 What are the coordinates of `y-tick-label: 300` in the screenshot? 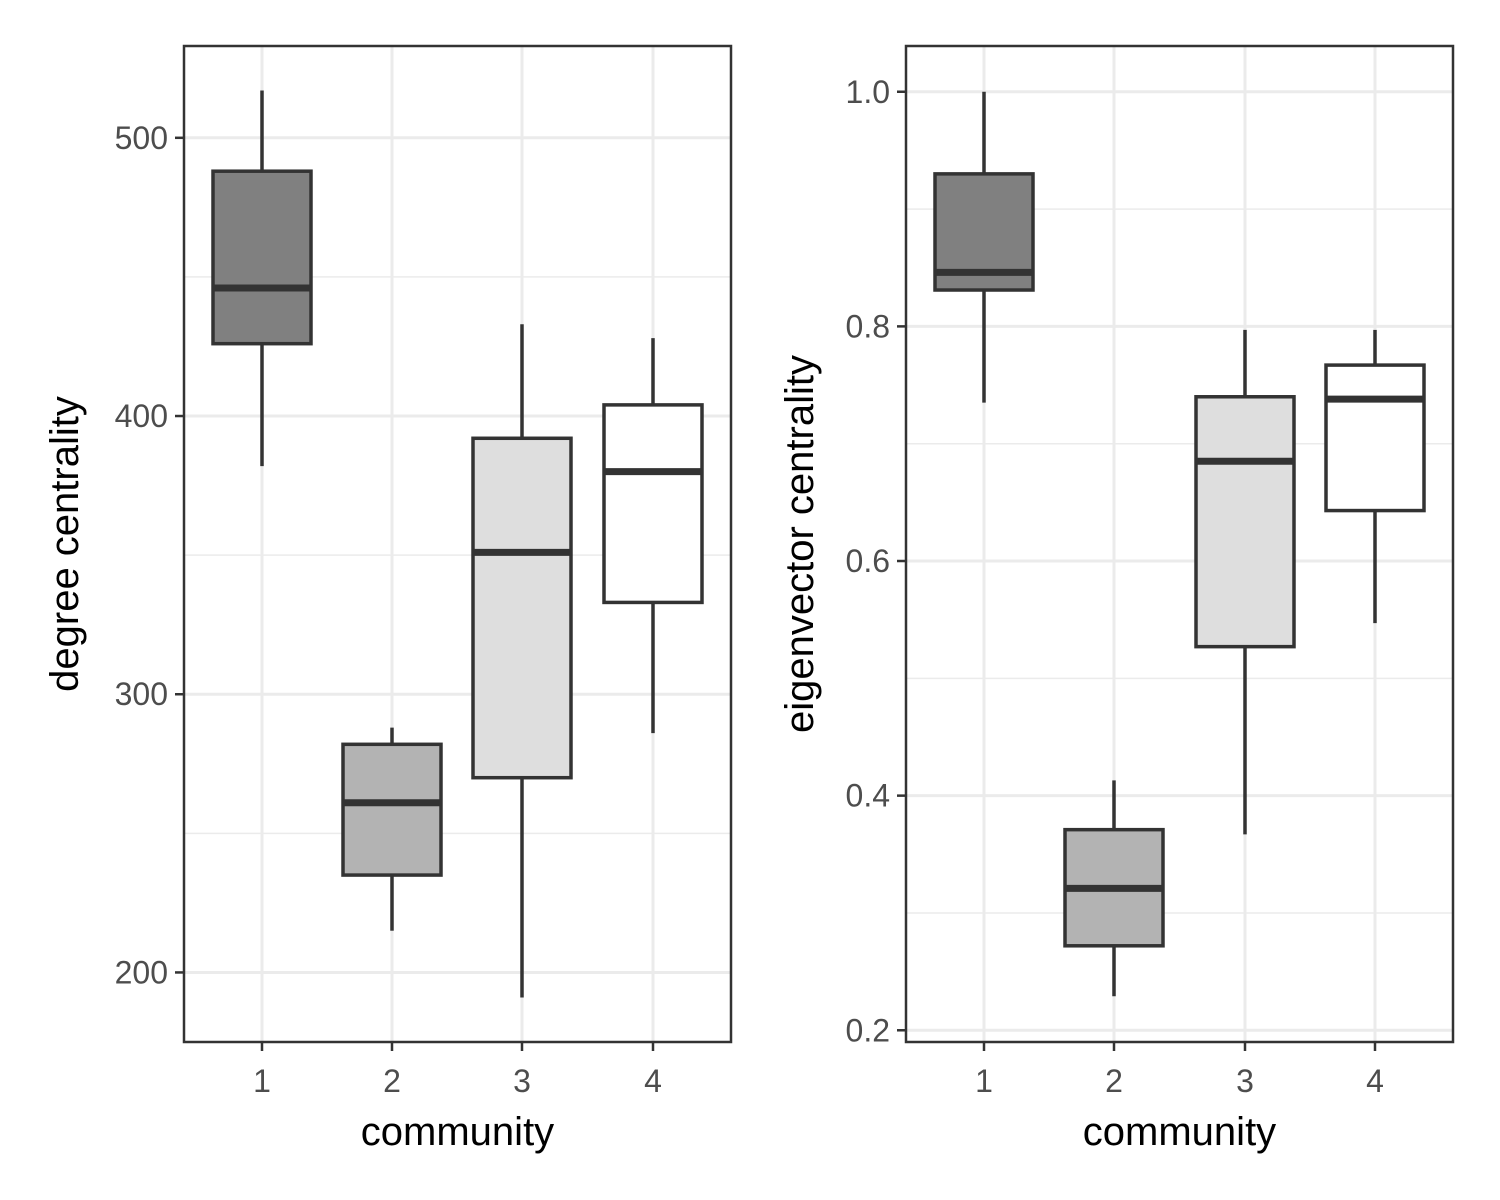 It's located at (141, 694).